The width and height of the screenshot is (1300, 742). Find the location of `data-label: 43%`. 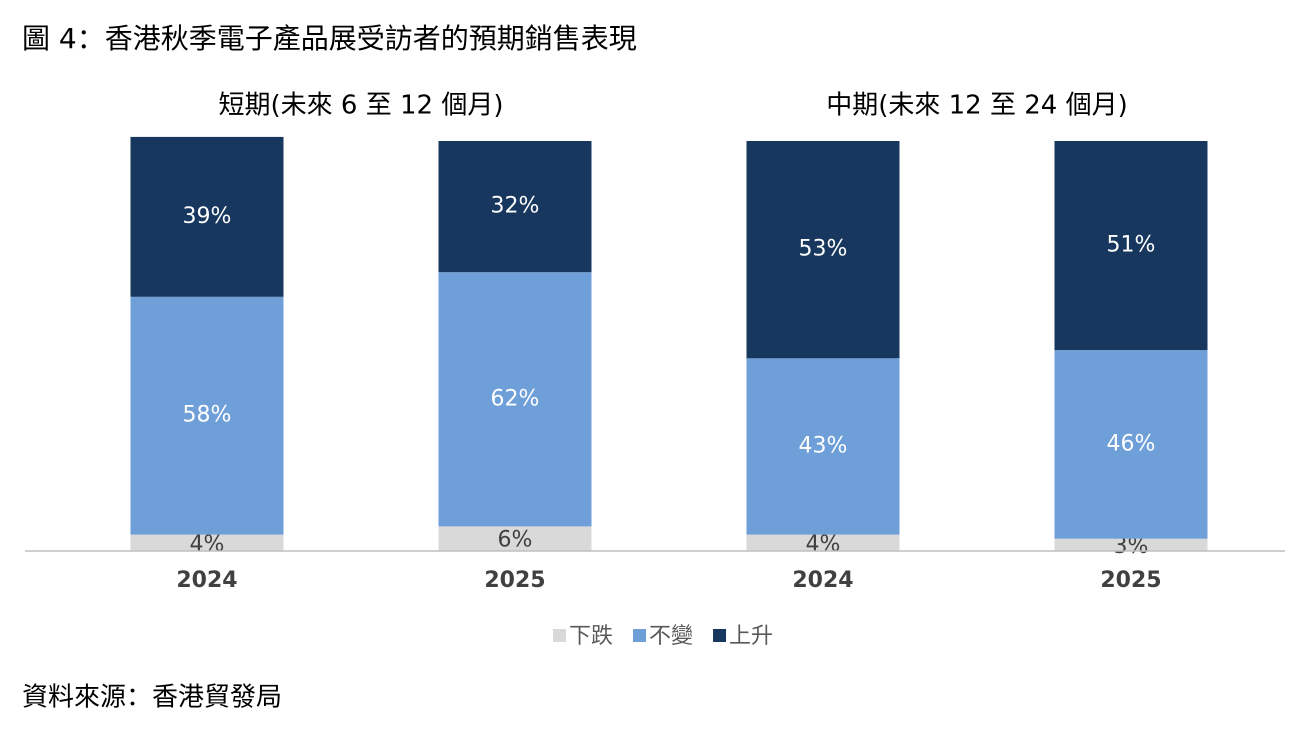

data-label: 43% is located at coordinates (823, 445).